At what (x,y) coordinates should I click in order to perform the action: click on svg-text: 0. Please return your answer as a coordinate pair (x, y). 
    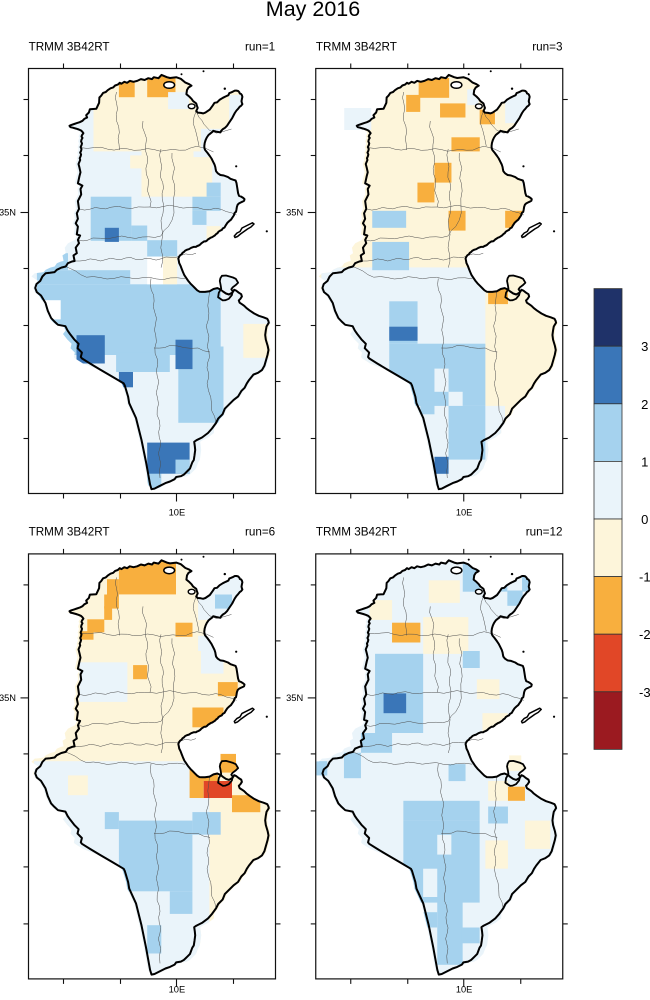
    Looking at the image, I should click on (644, 519).